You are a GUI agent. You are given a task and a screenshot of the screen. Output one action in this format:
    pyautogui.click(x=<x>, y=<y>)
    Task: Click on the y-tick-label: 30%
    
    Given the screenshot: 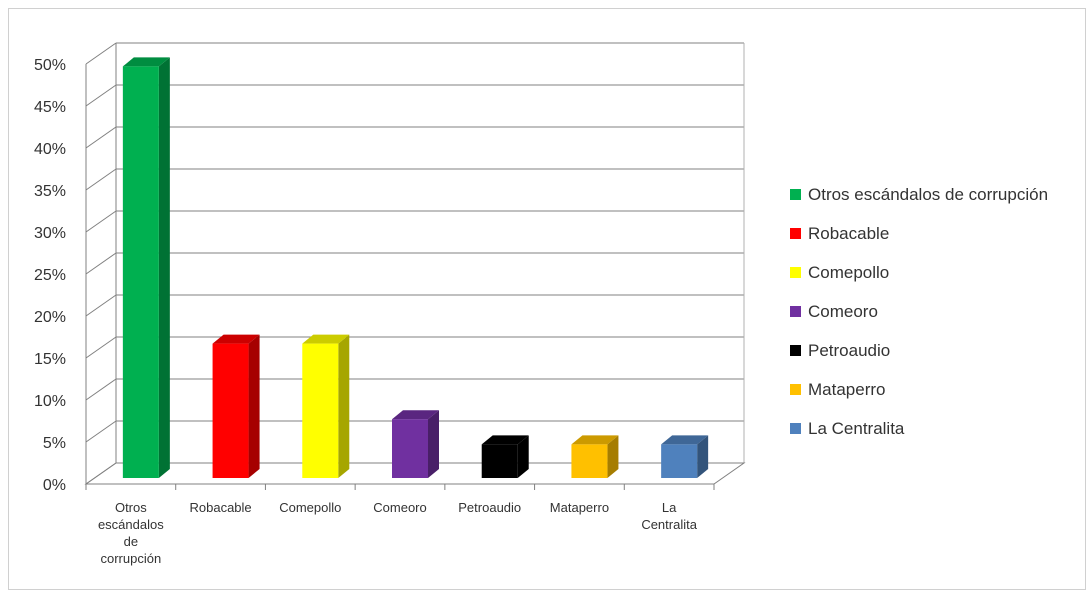 What is the action you would take?
    pyautogui.click(x=50, y=233)
    